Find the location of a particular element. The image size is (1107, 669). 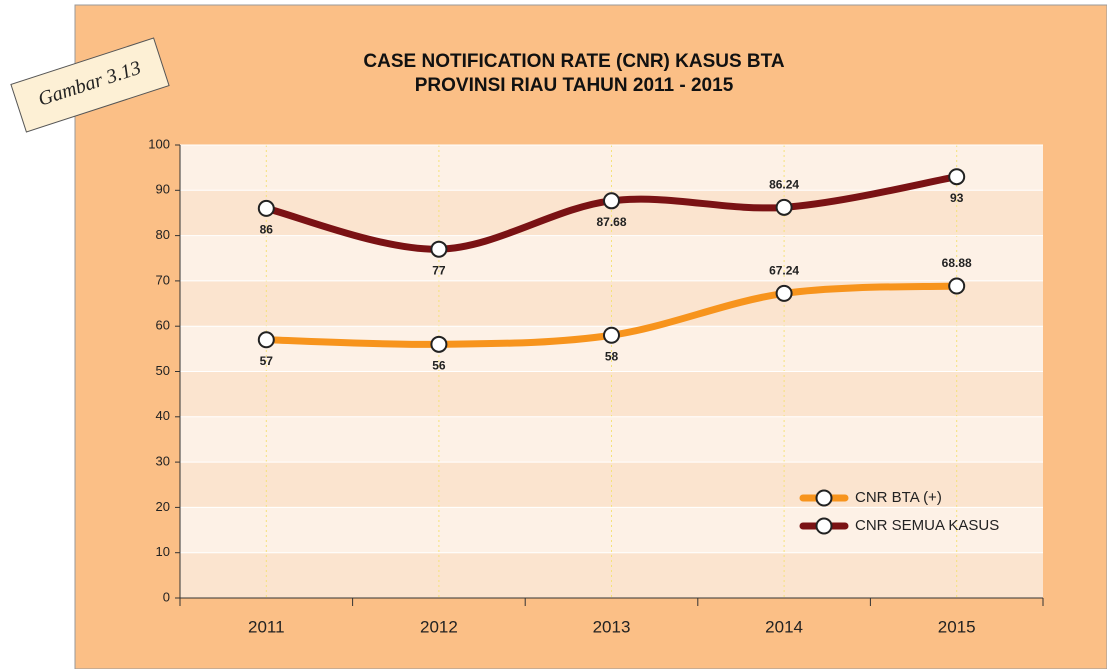

figure-tag-box is located at coordinates (90, 85).